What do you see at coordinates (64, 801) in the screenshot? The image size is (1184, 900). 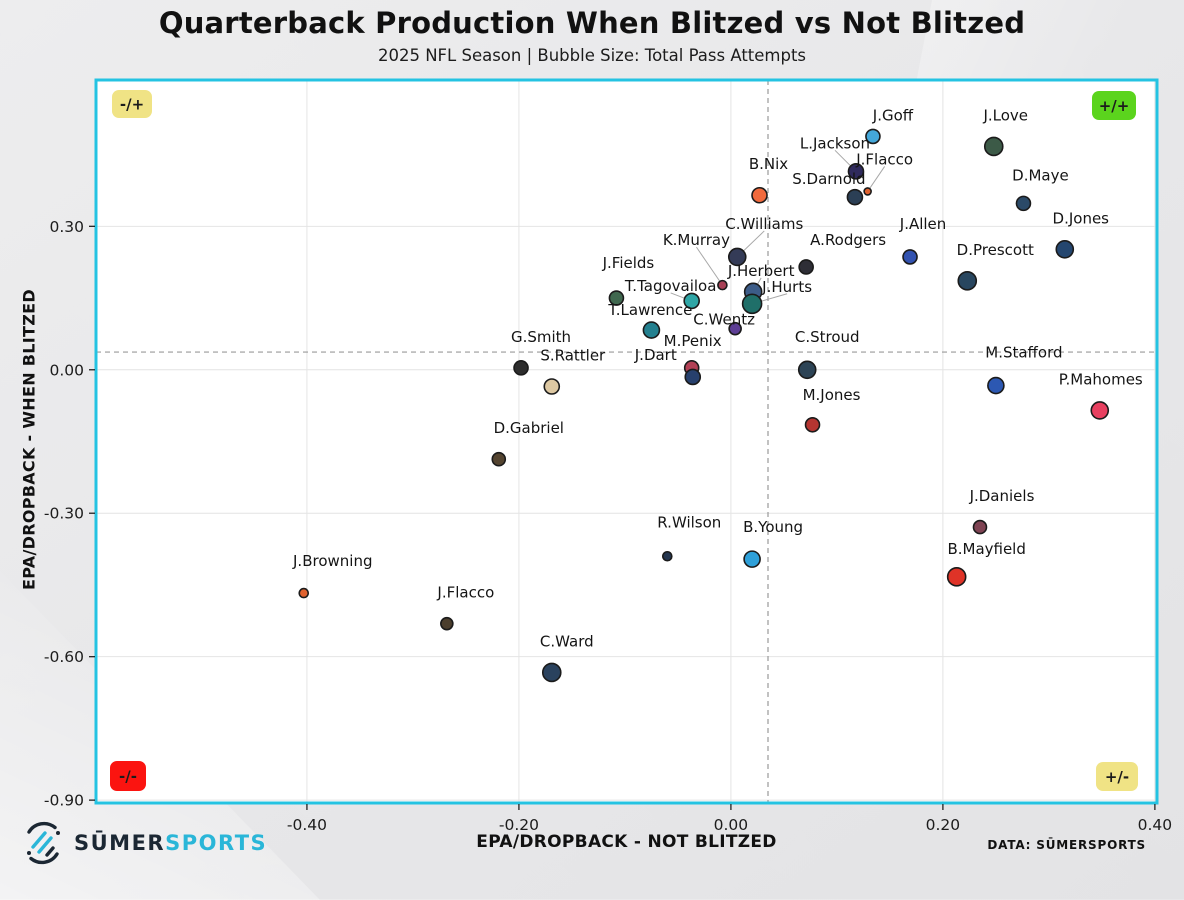 I see `y-tick-label: -0.90` at bounding box center [64, 801].